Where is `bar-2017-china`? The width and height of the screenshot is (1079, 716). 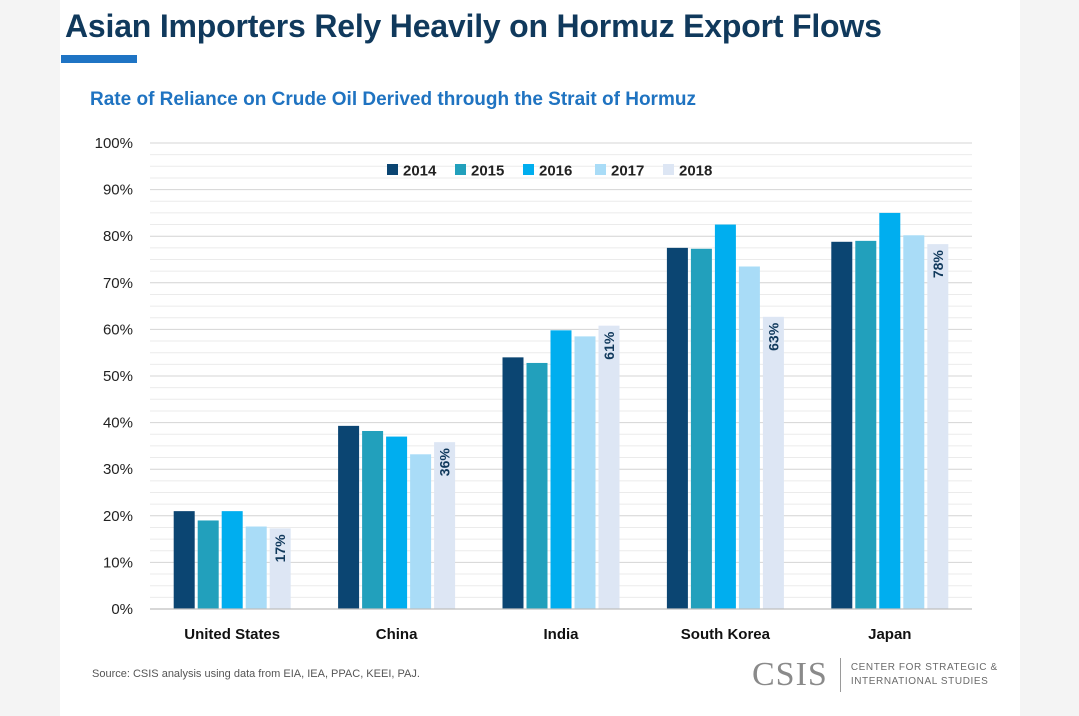 bar-2017-china is located at coordinates (421, 531).